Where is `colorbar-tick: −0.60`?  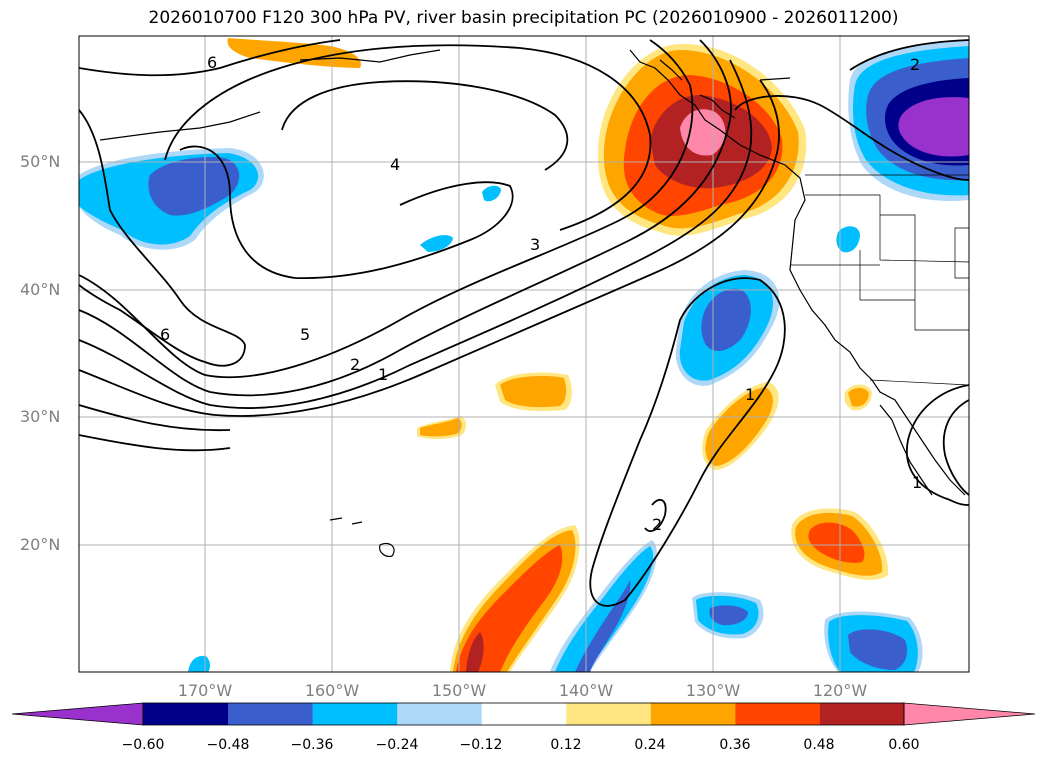
colorbar-tick: −0.60 is located at coordinates (143, 745).